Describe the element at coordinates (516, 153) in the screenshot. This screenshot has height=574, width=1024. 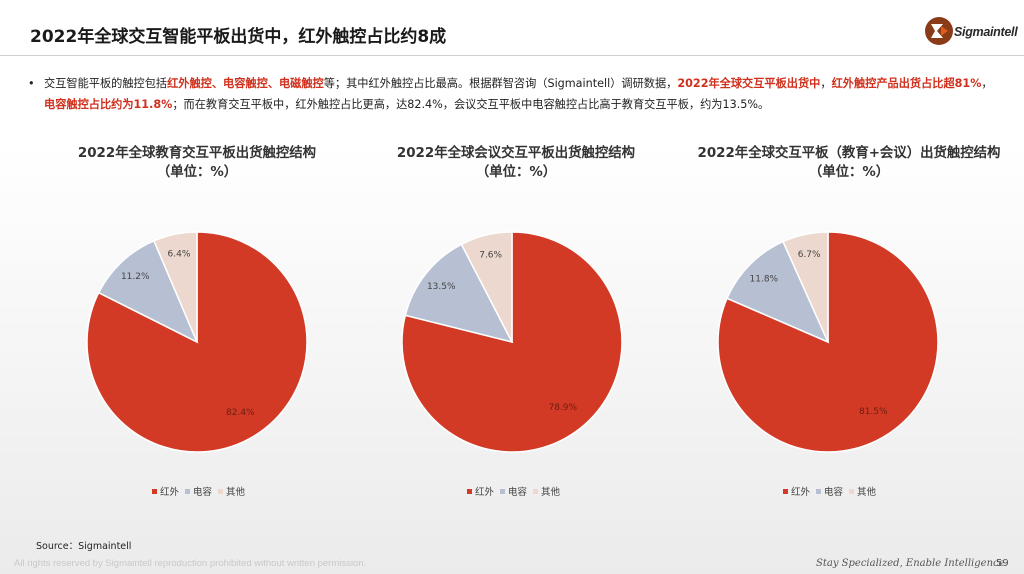
I see `chart-2-title: 2022年全球会议交互平板出货触控结构` at that location.